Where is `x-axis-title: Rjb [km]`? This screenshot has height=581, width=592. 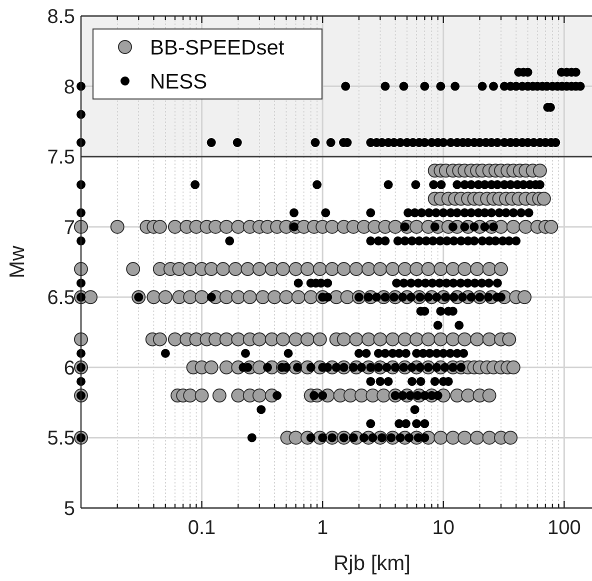 x-axis-title: Rjb [km] is located at coordinates (372, 563).